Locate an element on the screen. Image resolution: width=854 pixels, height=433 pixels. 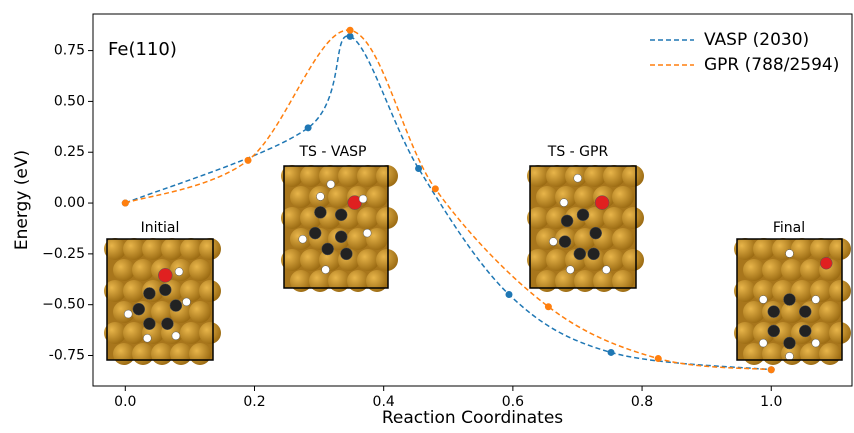
x-tick-label: 0.8 is located at coordinates (642, 402).